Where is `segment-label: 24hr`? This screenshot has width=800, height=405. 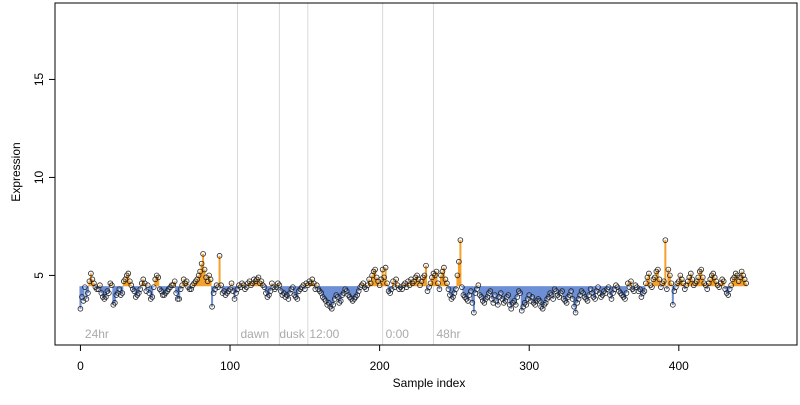 segment-label: 24hr is located at coordinates (97, 334).